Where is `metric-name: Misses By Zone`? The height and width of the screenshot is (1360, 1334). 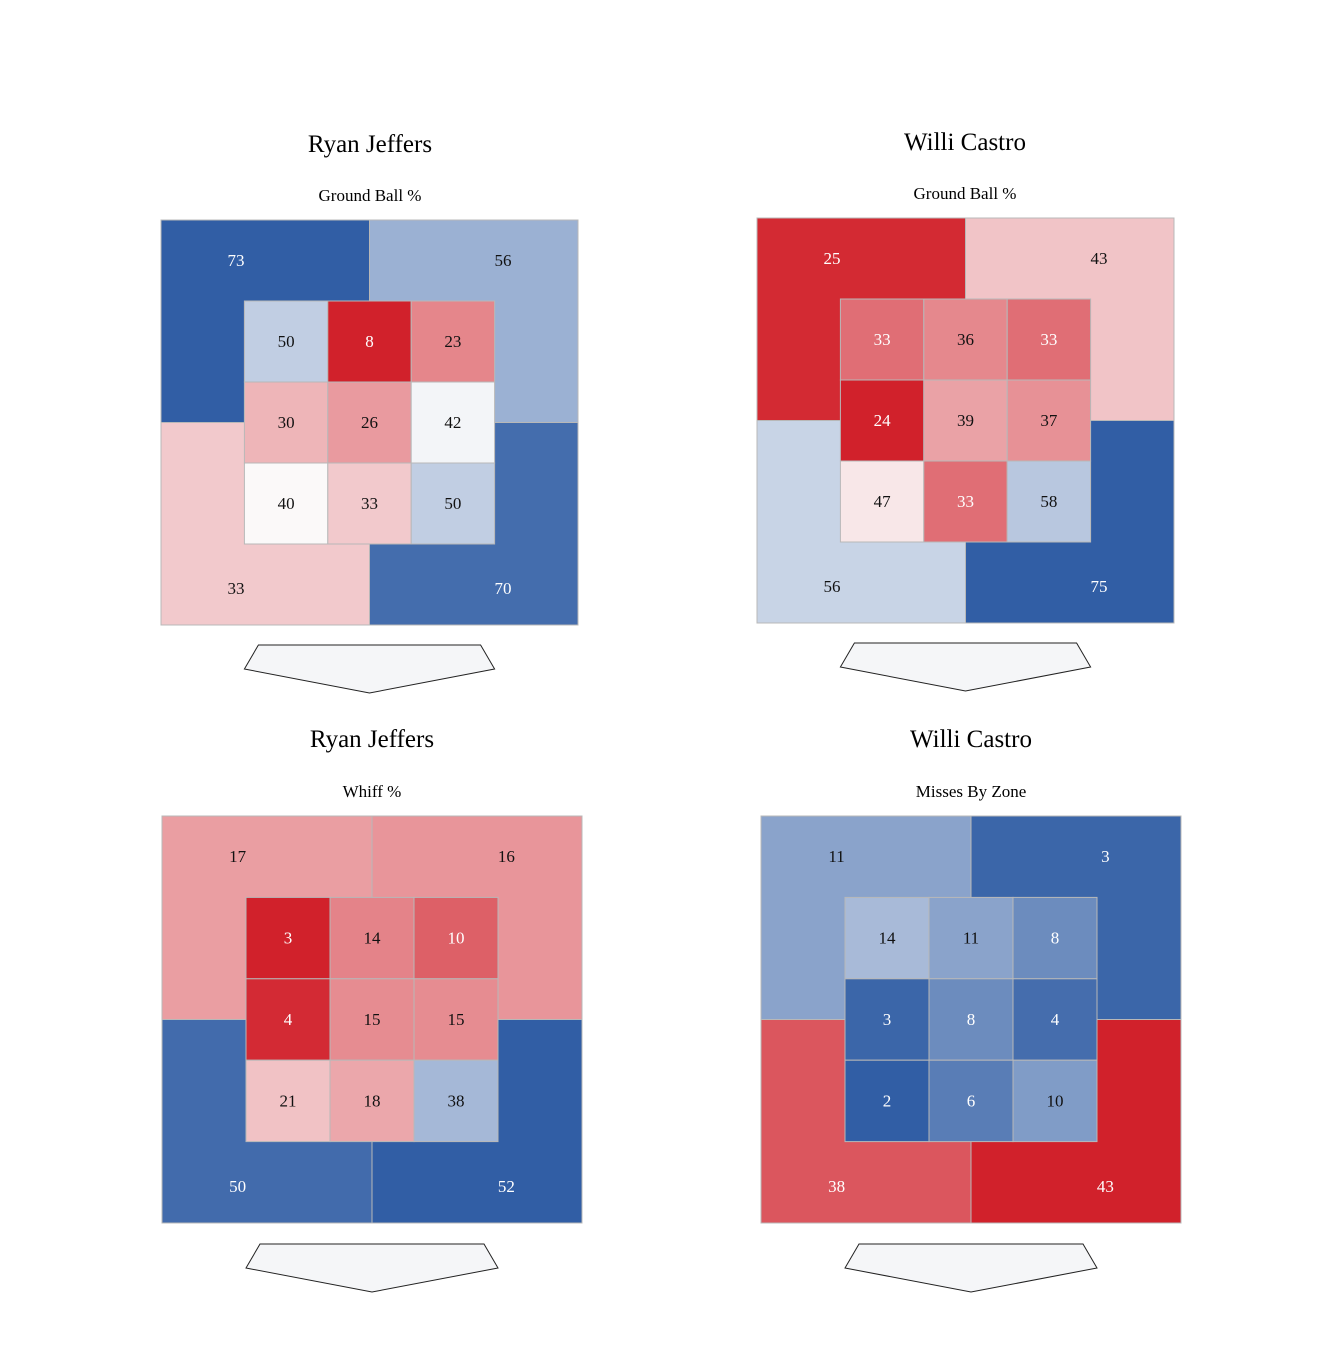 metric-name: Misses By Zone is located at coordinates (971, 791).